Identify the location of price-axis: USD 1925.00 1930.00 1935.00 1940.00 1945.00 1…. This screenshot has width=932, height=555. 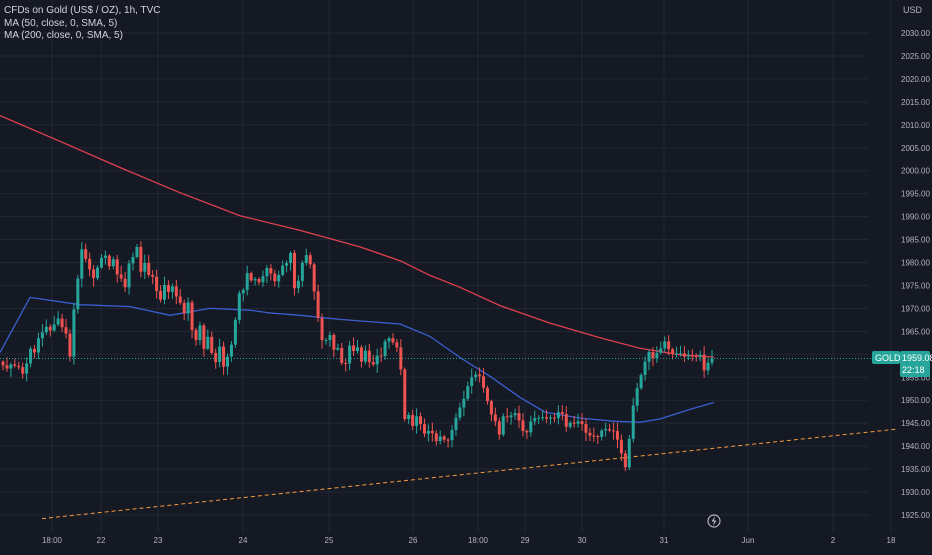
(915, 262).